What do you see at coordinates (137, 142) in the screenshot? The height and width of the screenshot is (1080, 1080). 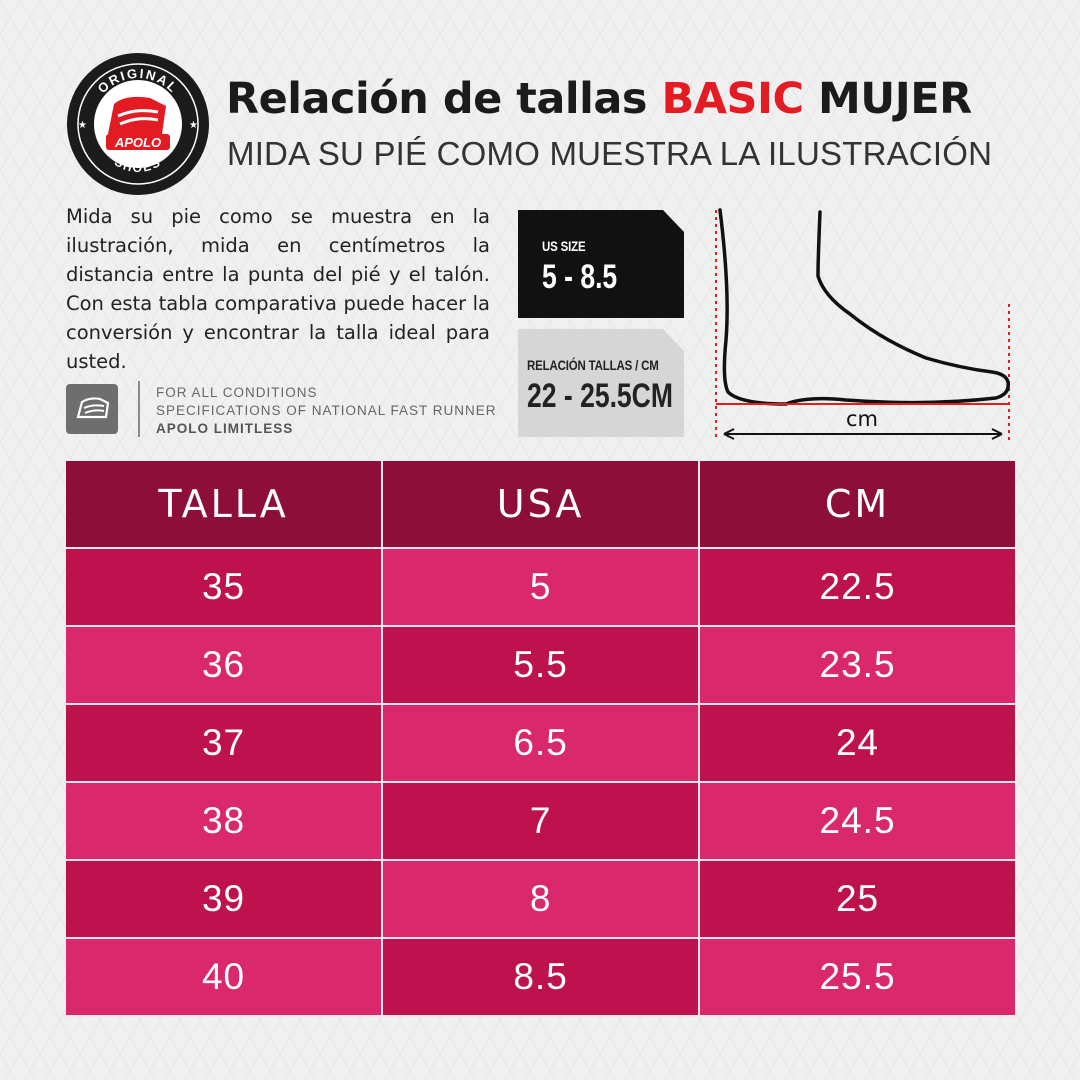 I see `svg-text: APOLO` at bounding box center [137, 142].